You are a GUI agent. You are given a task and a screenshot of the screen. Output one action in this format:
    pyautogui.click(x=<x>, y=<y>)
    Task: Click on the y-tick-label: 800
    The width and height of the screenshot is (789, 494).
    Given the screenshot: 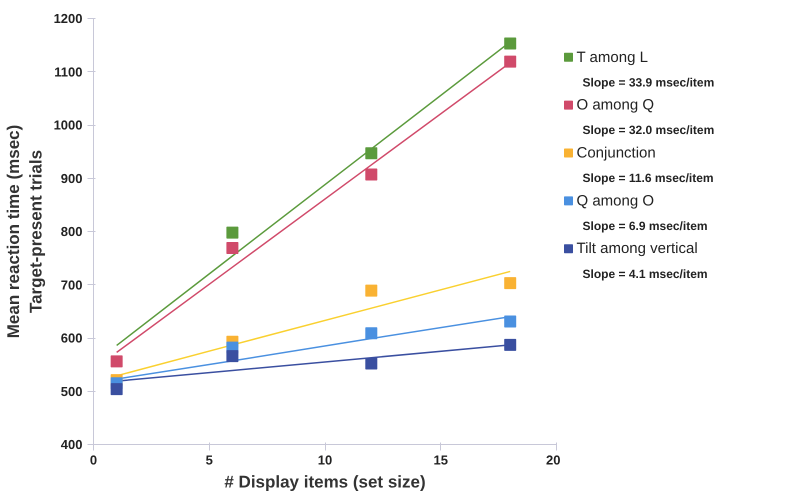 What is the action you would take?
    pyautogui.click(x=71, y=231)
    